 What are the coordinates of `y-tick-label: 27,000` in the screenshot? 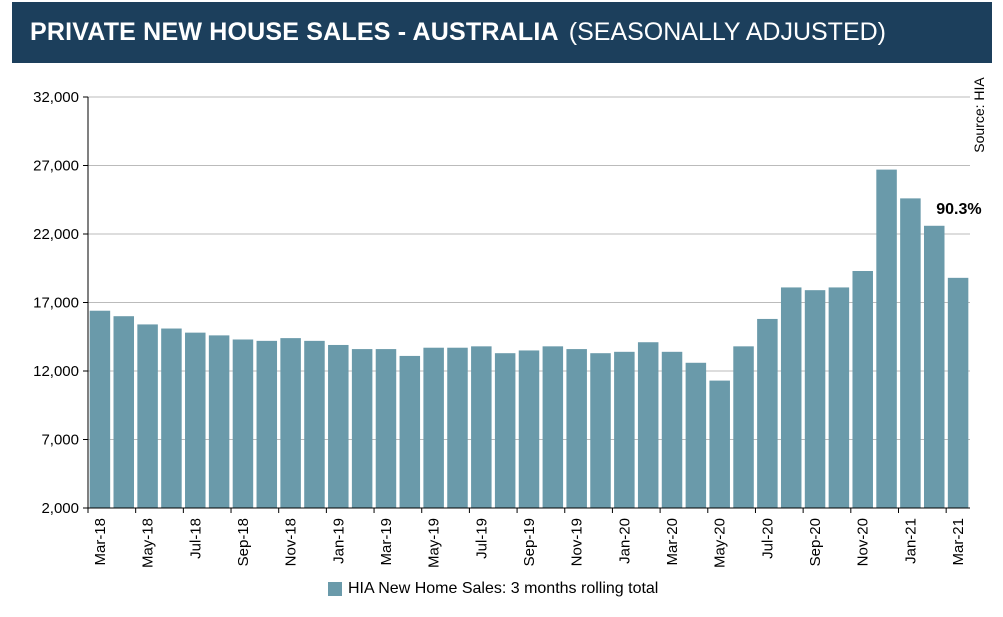 It's located at (56, 166).